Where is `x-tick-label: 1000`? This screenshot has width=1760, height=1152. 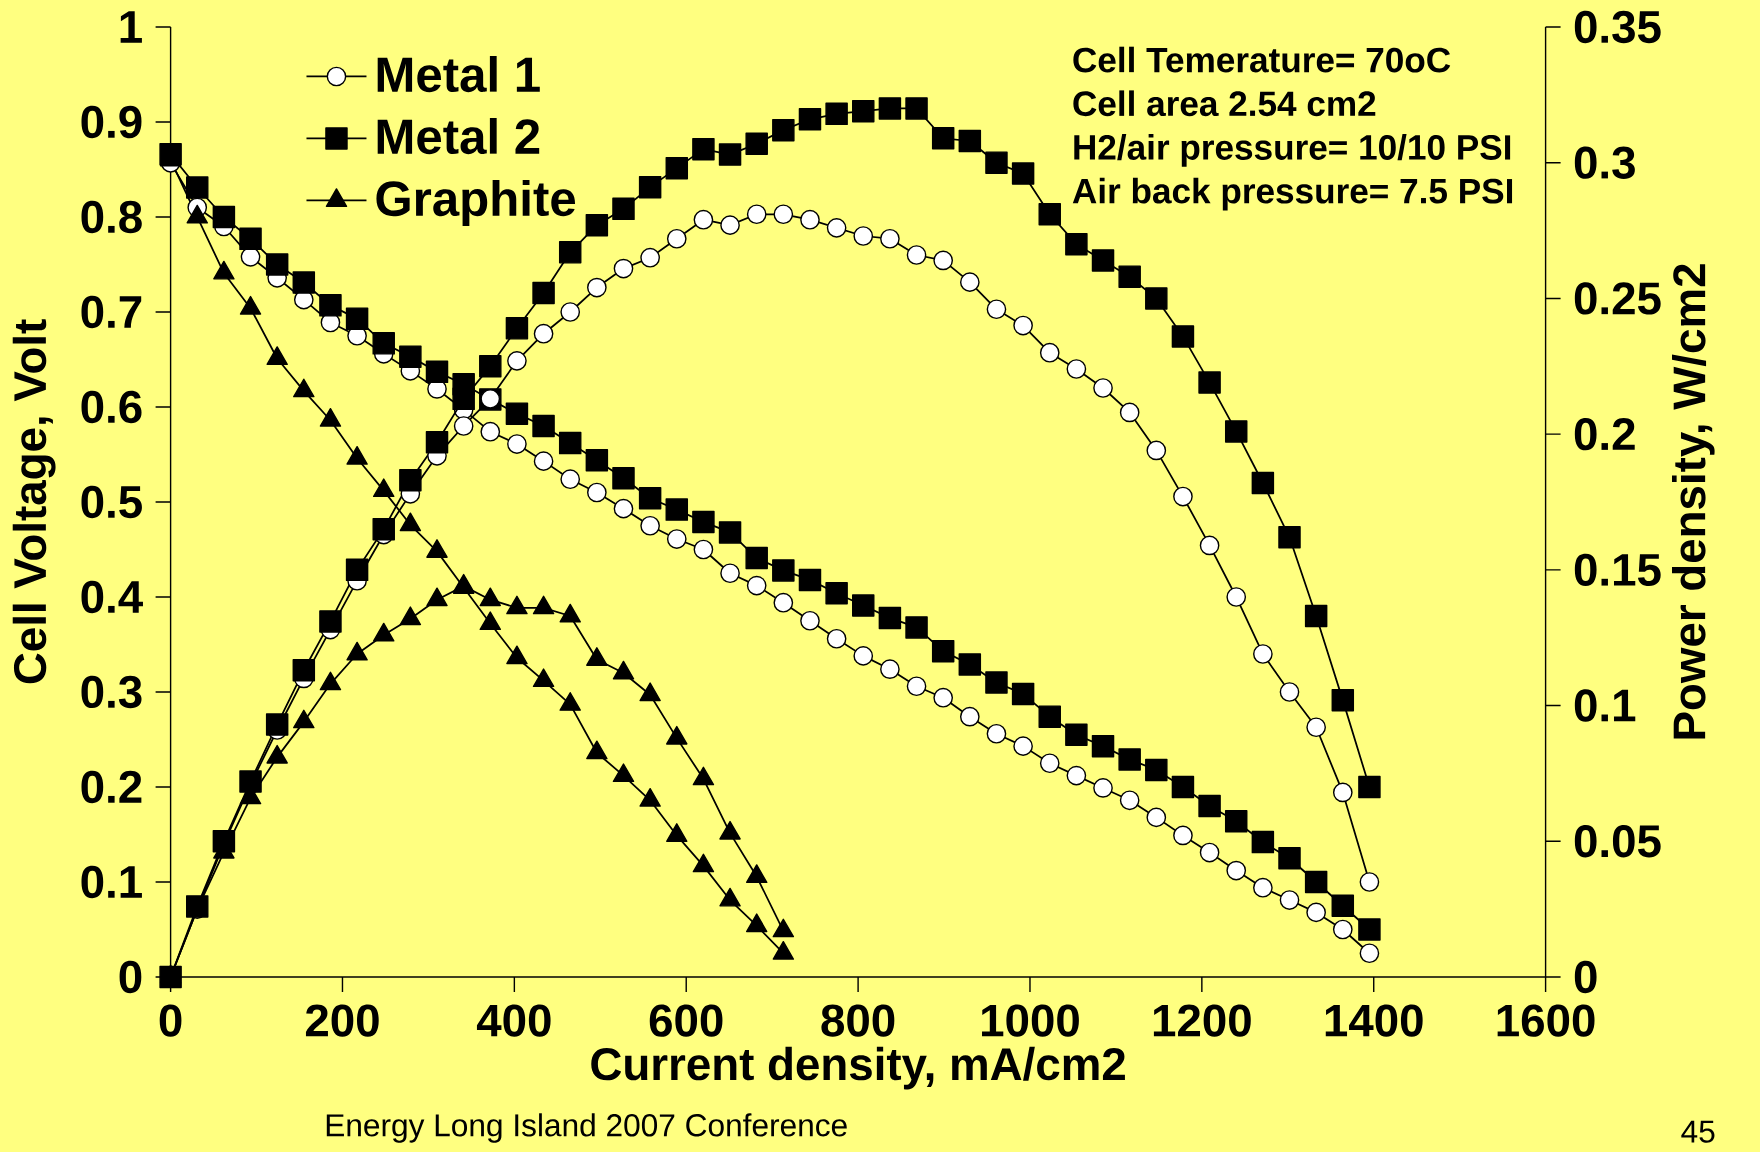 x-tick-label: 1000 is located at coordinates (1030, 1020).